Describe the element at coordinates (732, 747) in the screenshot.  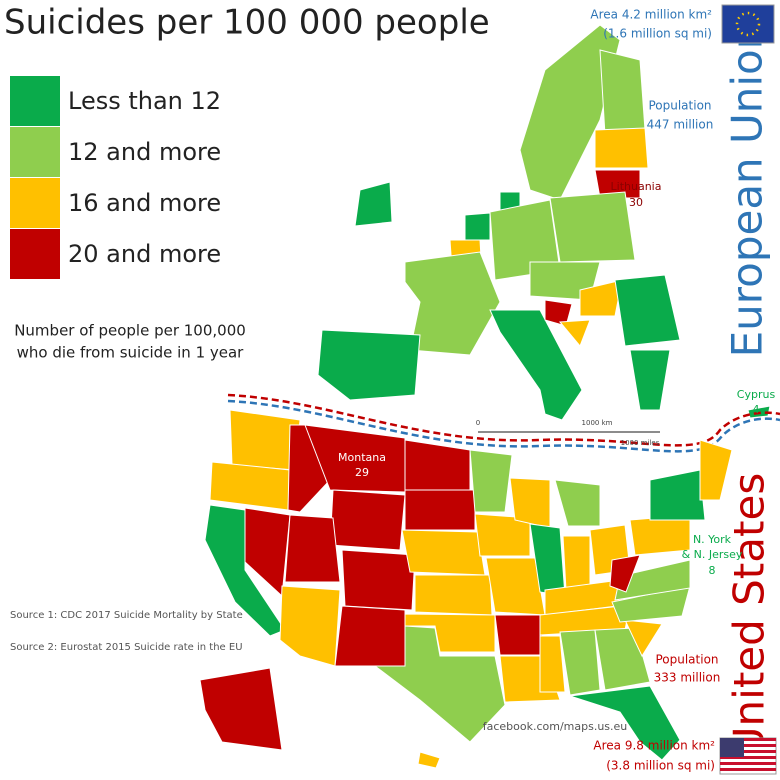
I see `flag-canton` at that location.